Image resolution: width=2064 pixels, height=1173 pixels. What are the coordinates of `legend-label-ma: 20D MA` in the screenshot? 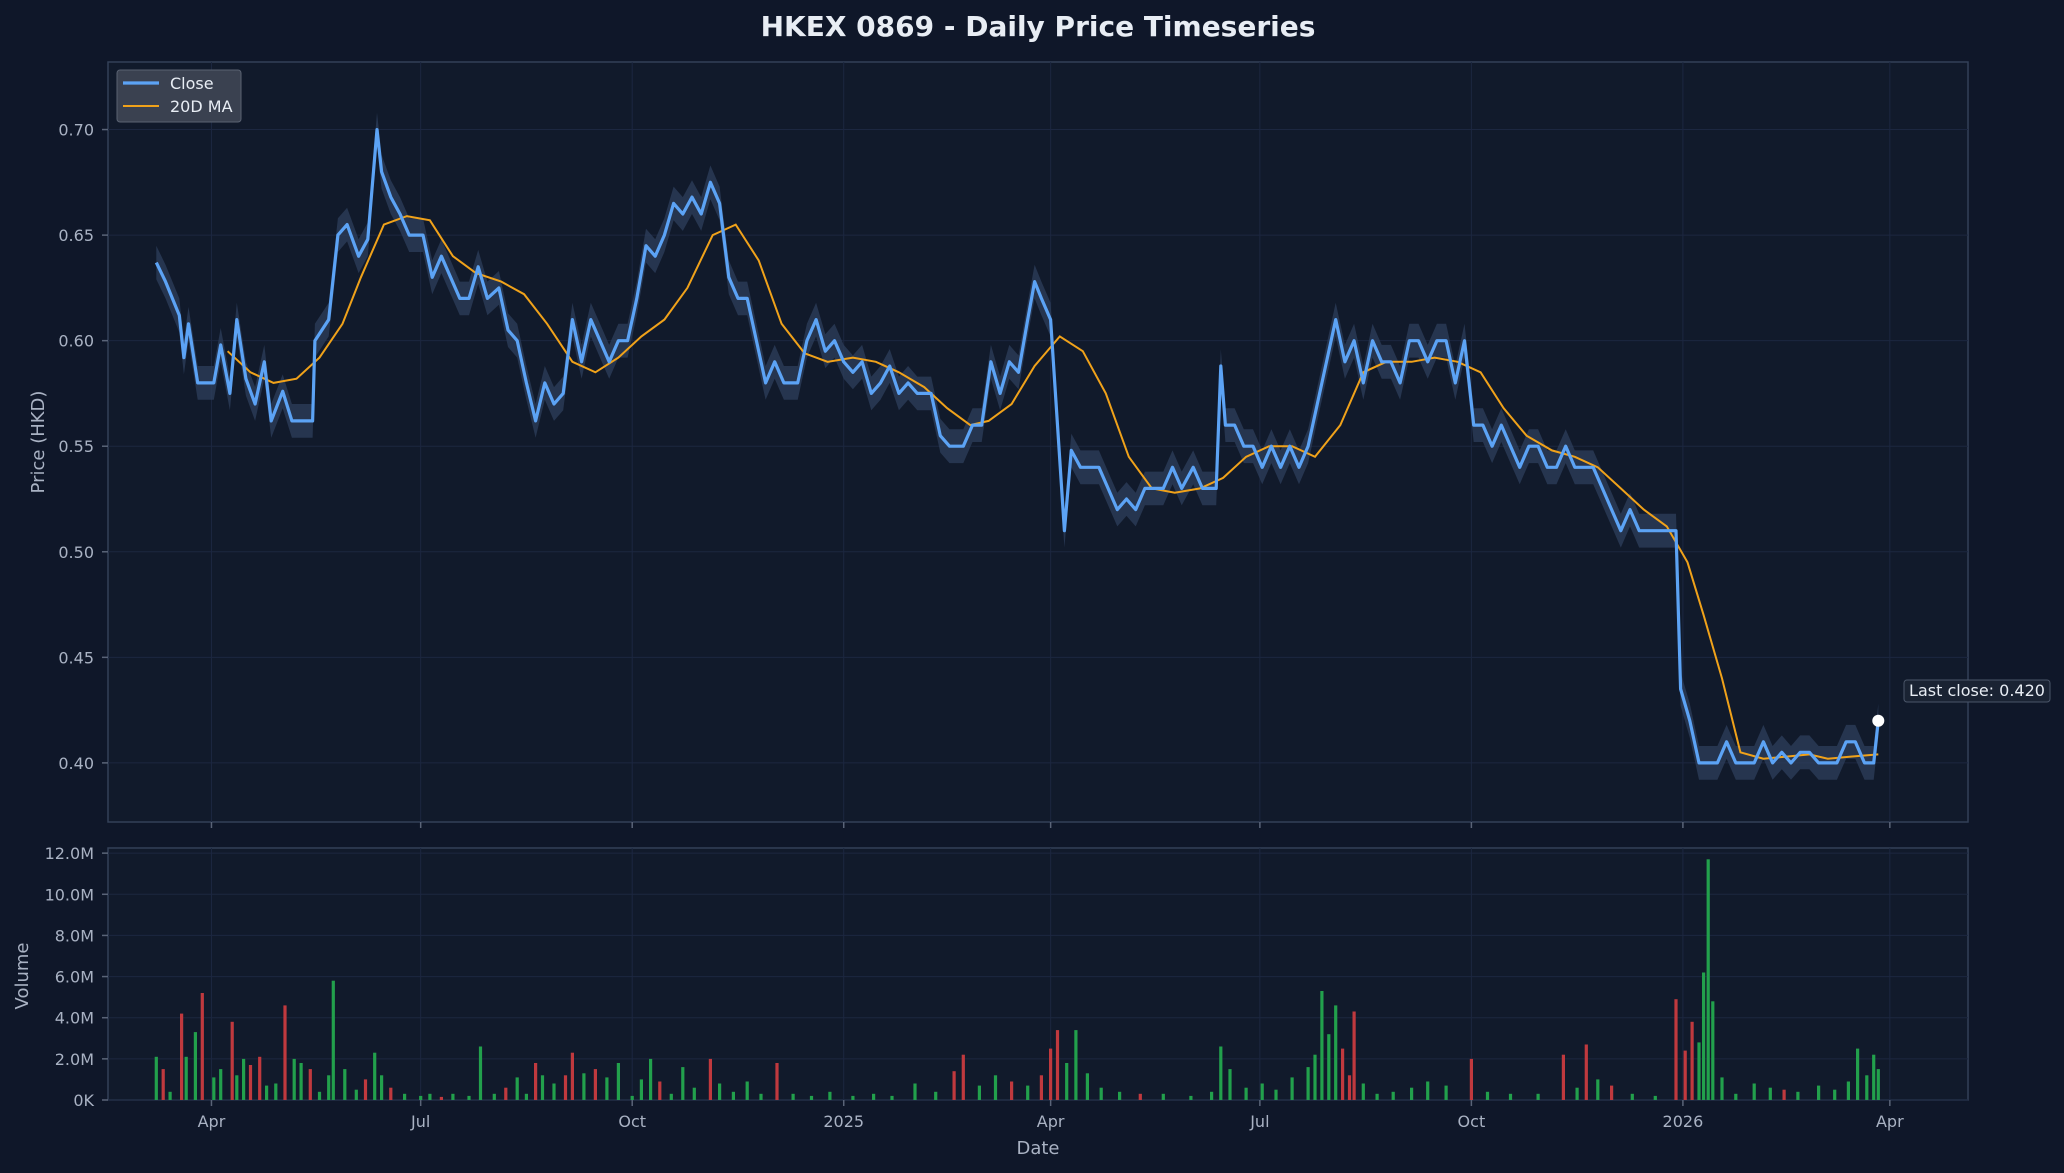 It's located at (201, 106).